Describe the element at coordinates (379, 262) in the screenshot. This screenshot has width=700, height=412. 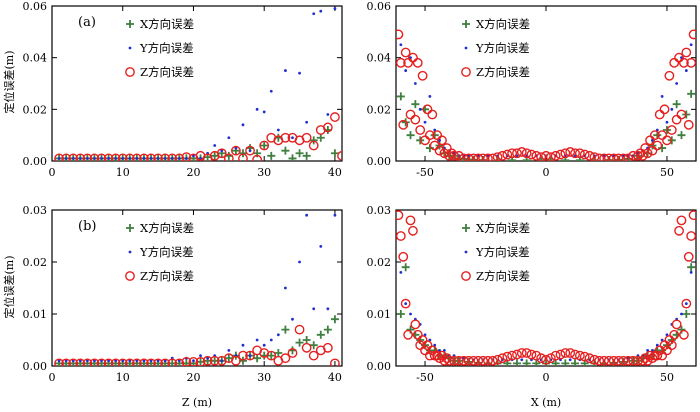
I see `y-tick-label: 0.02` at that location.